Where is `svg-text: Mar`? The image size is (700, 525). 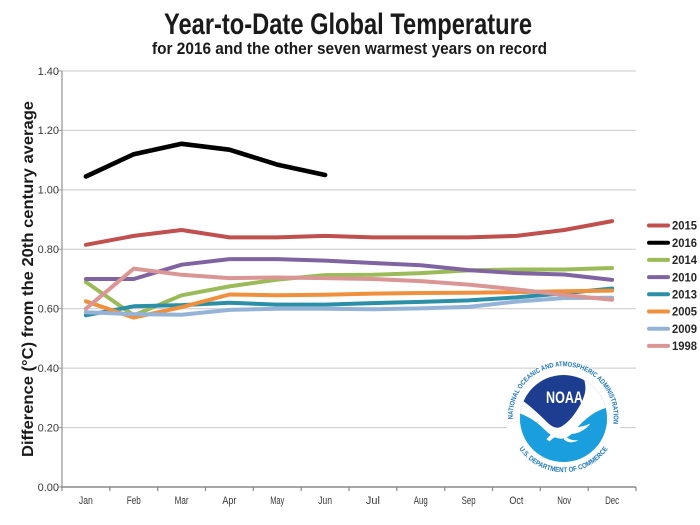
svg-text: Mar is located at coordinates (182, 501).